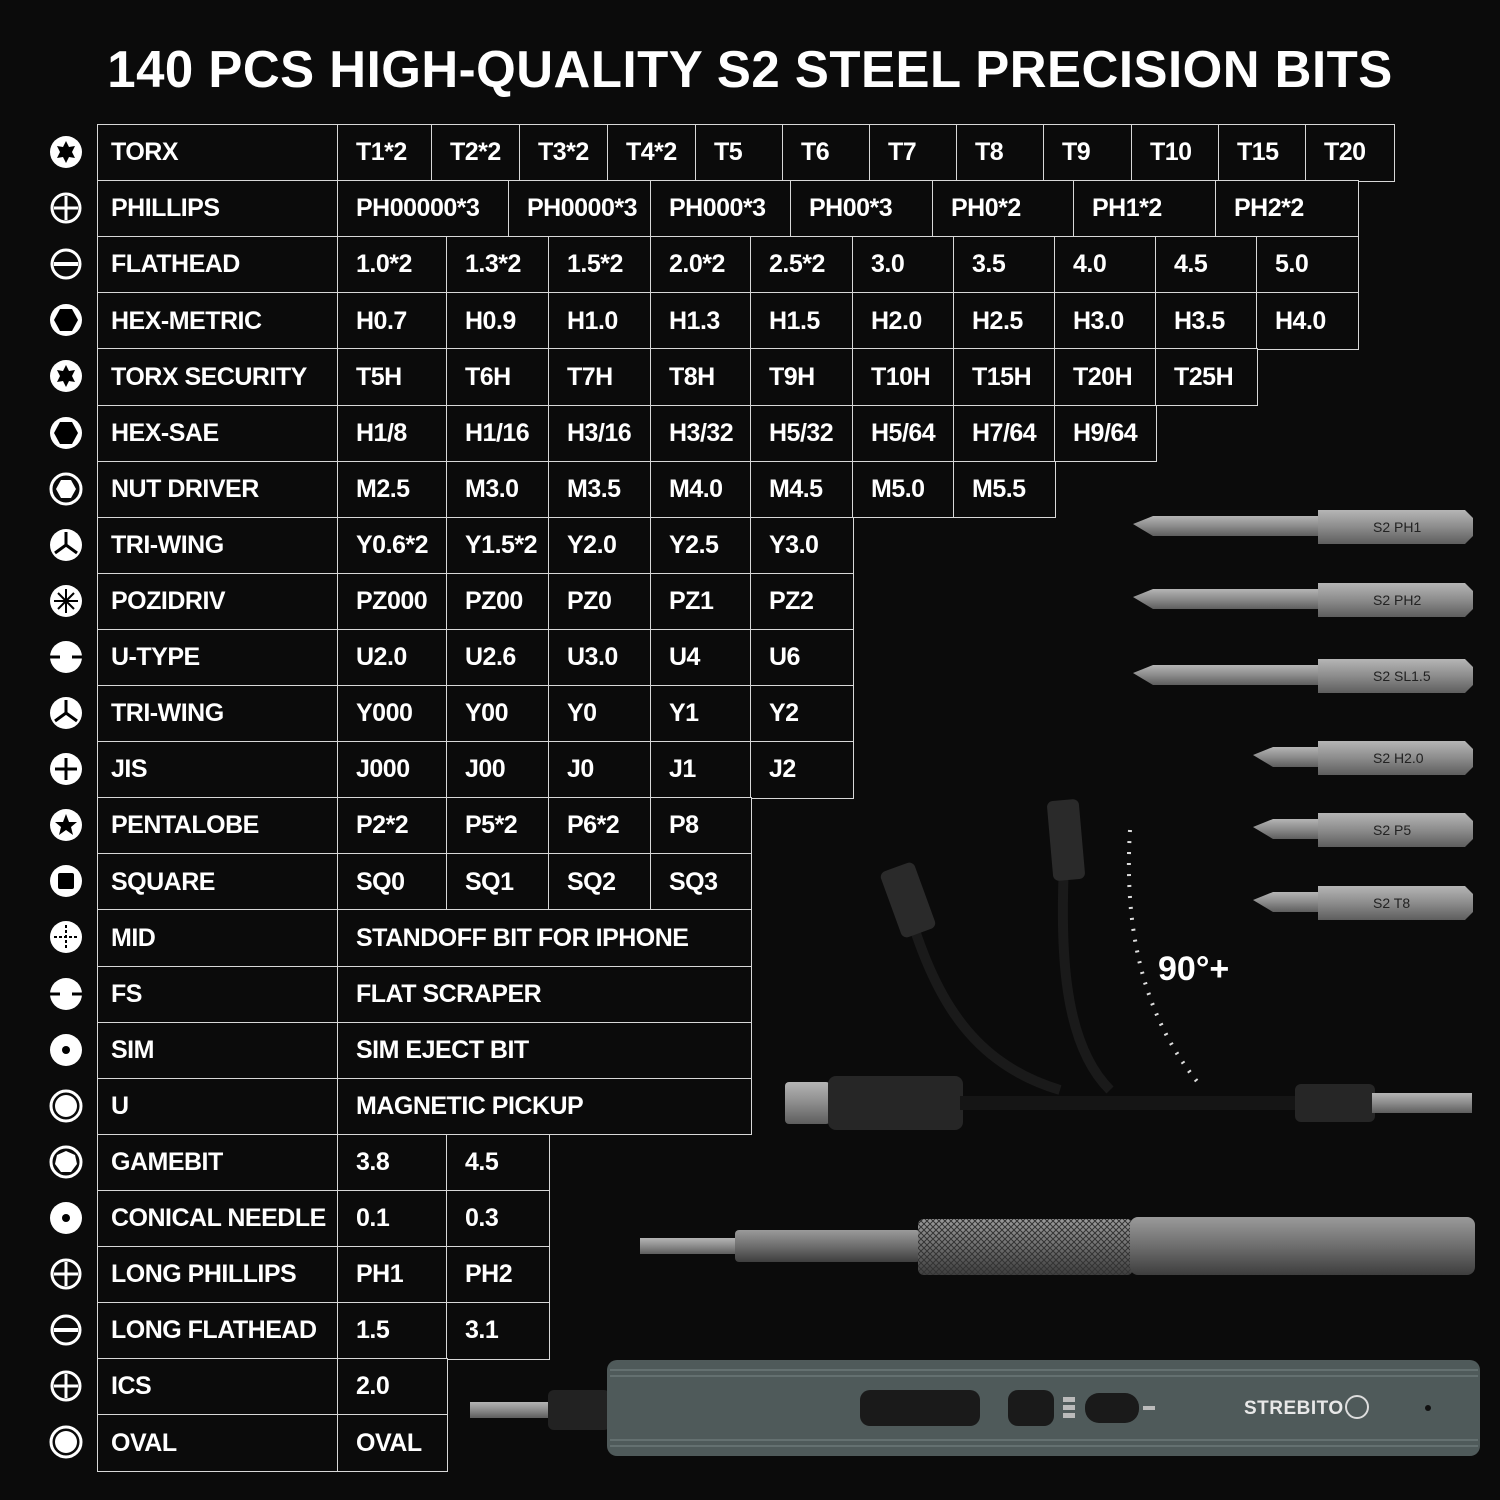 This screenshot has width=1500, height=1500. I want to click on bit-size-cell: 3.1, so click(498, 1331).